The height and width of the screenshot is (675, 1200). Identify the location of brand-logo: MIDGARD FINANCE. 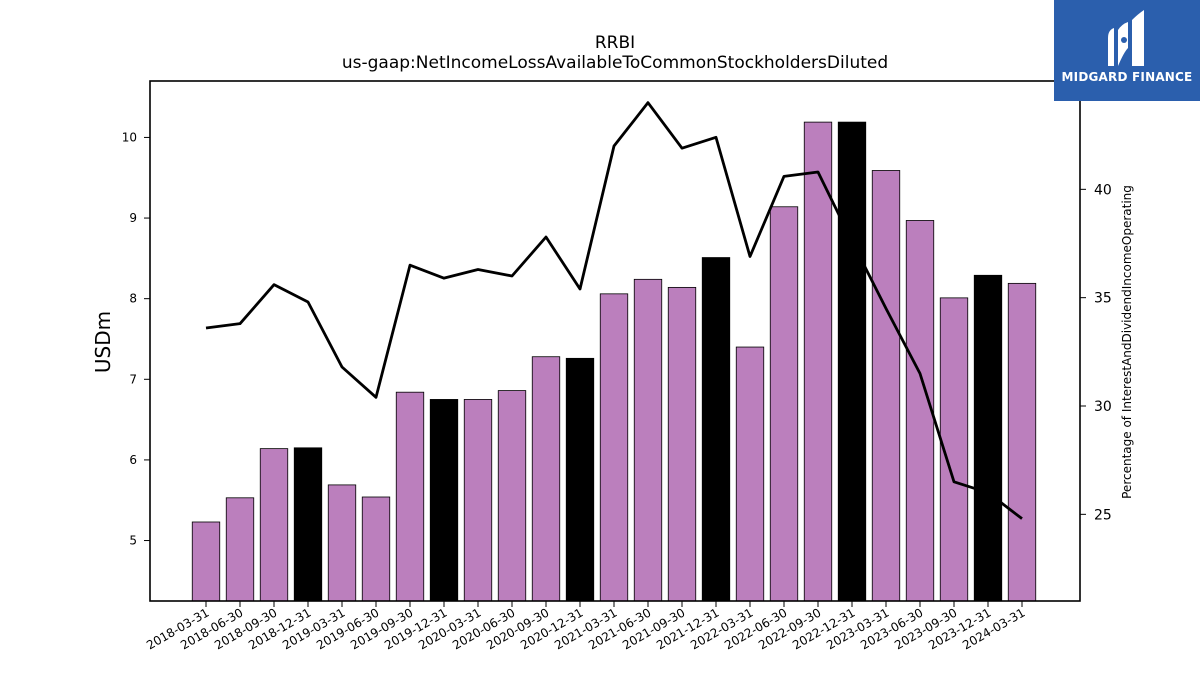
(1127, 50).